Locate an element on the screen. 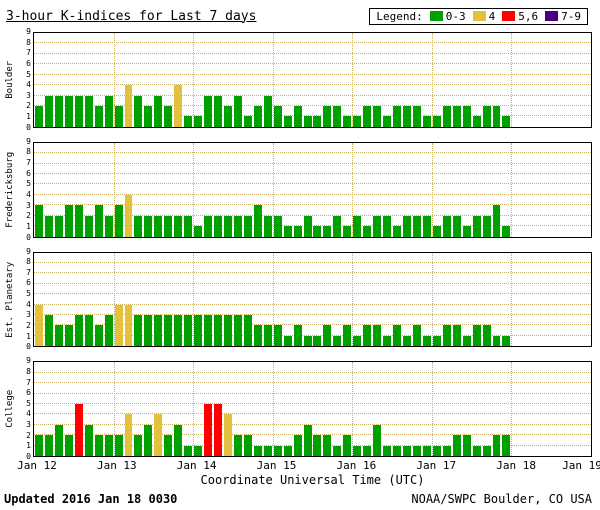  x-tick-label: Jan 14 is located at coordinates (196, 465).